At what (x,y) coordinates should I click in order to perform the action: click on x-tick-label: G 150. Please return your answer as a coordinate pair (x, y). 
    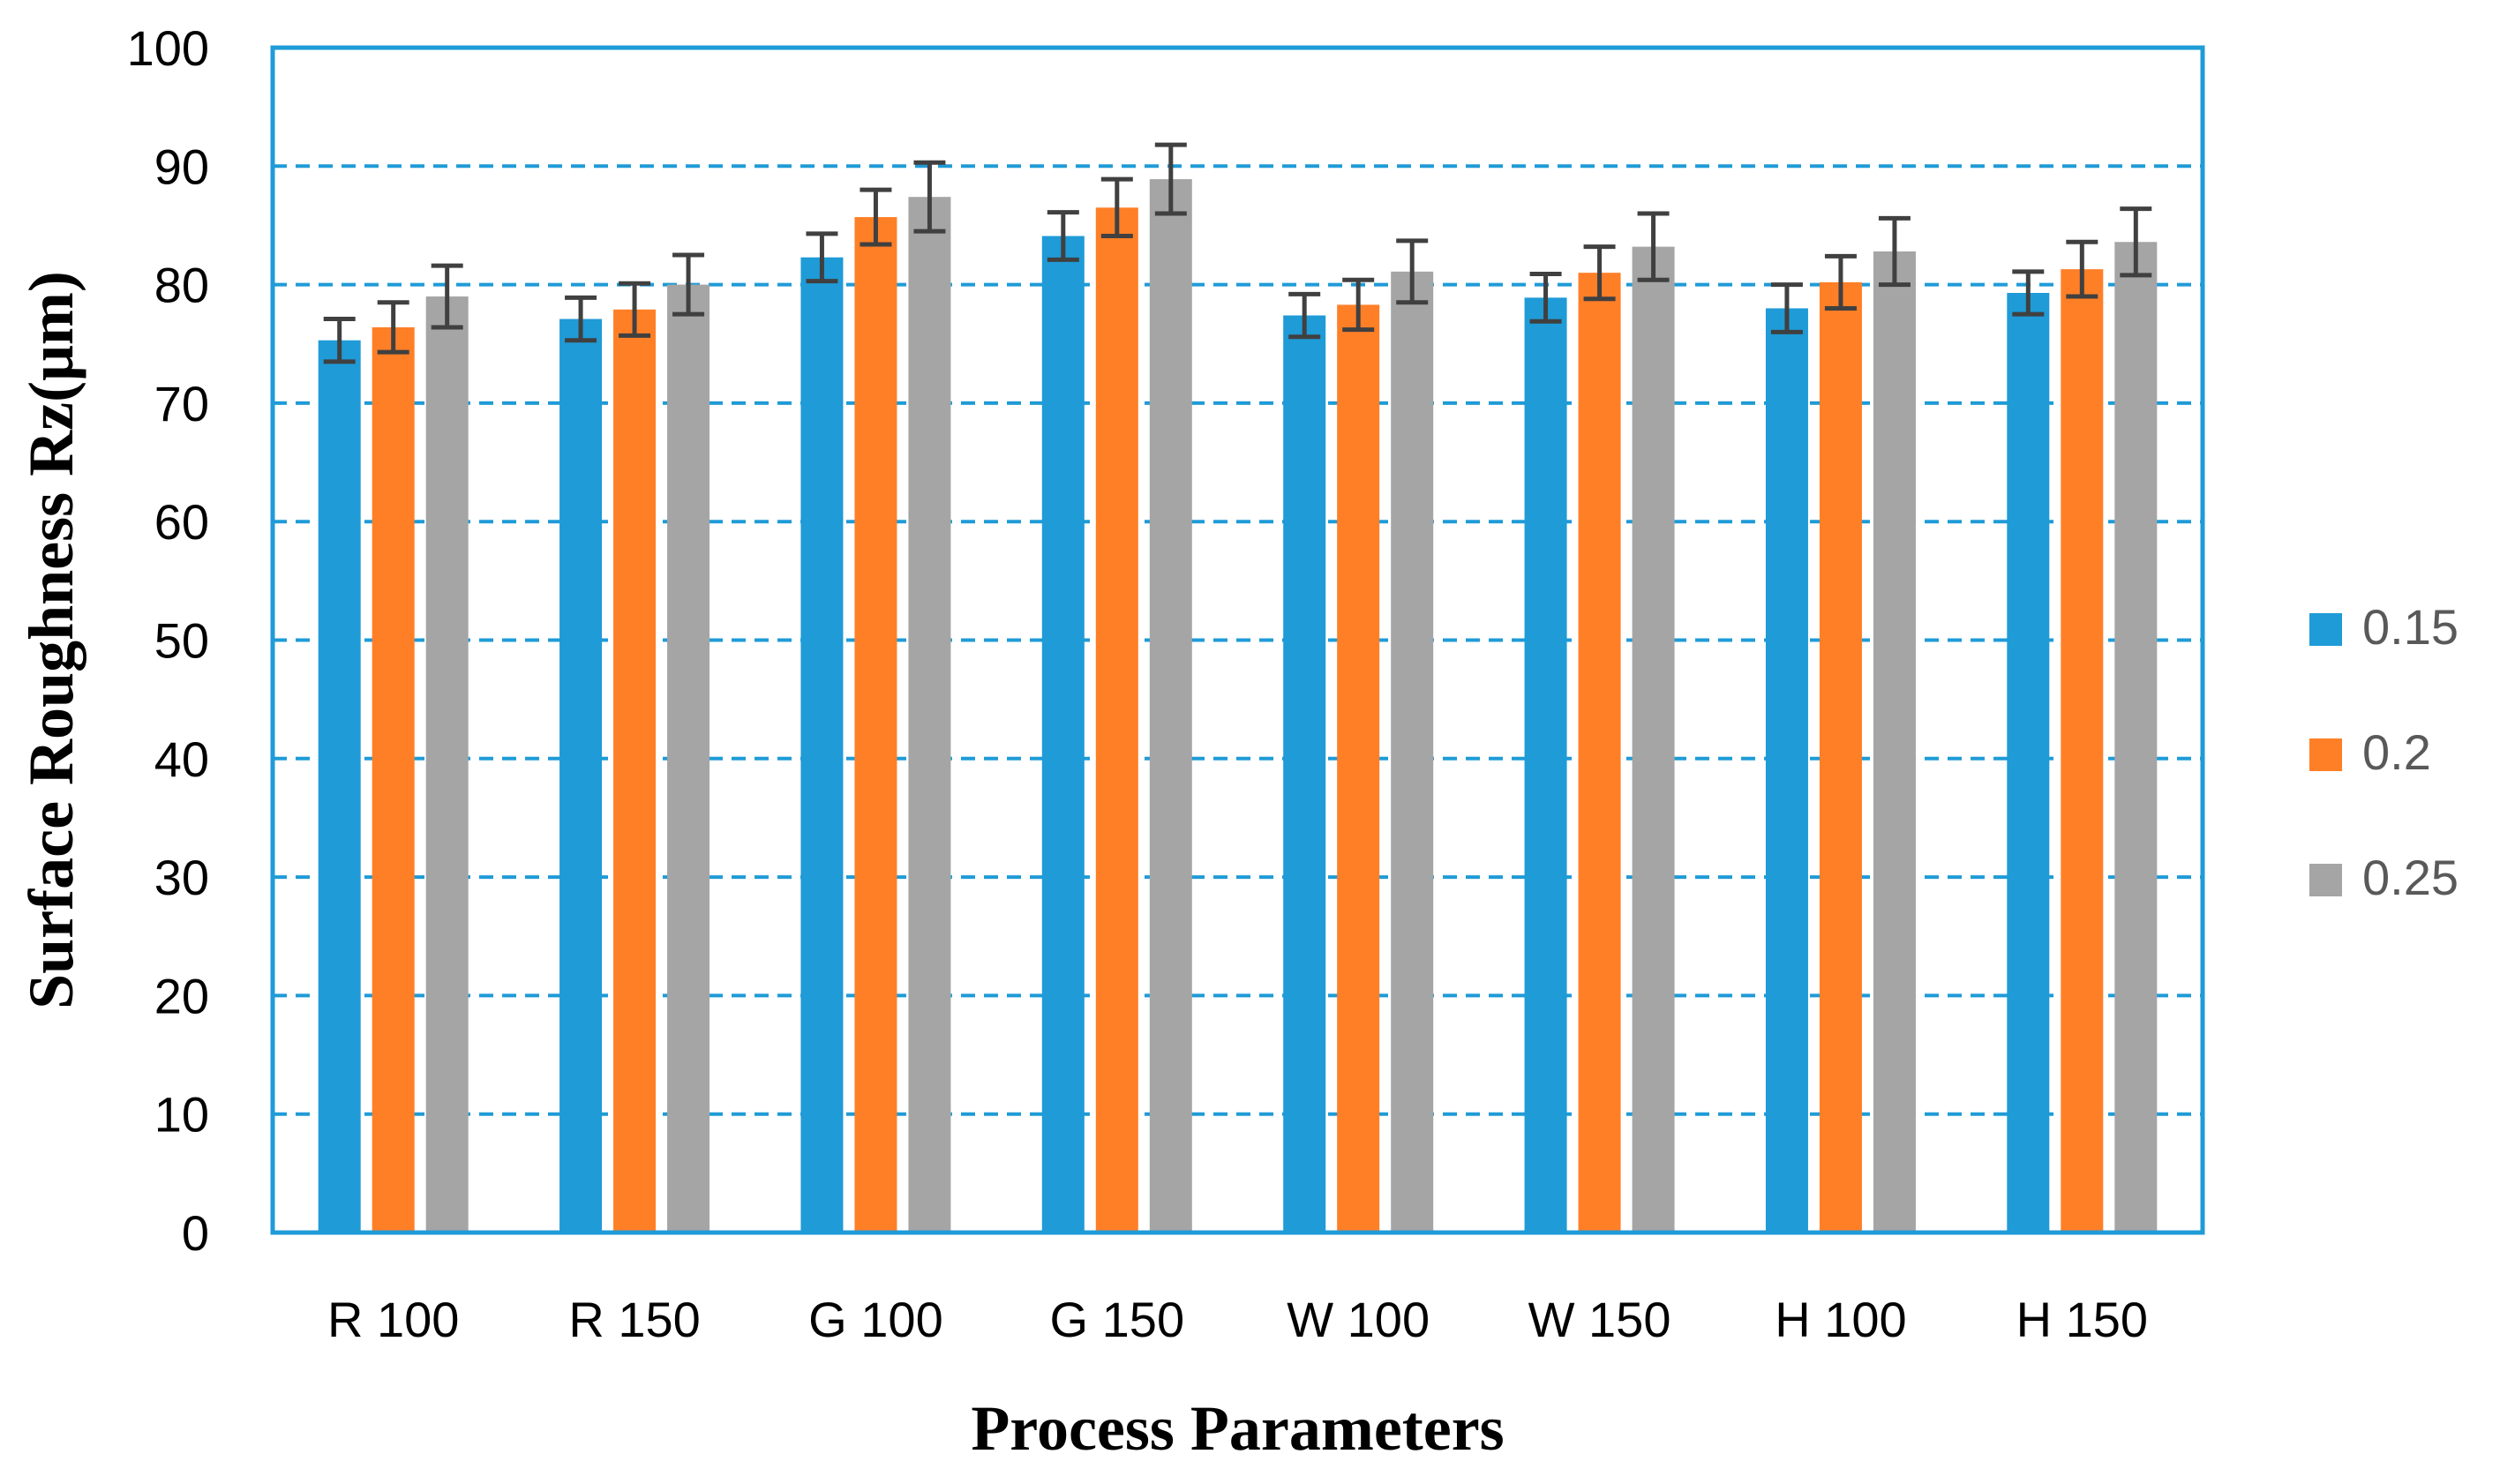
    Looking at the image, I should click on (1117, 1319).